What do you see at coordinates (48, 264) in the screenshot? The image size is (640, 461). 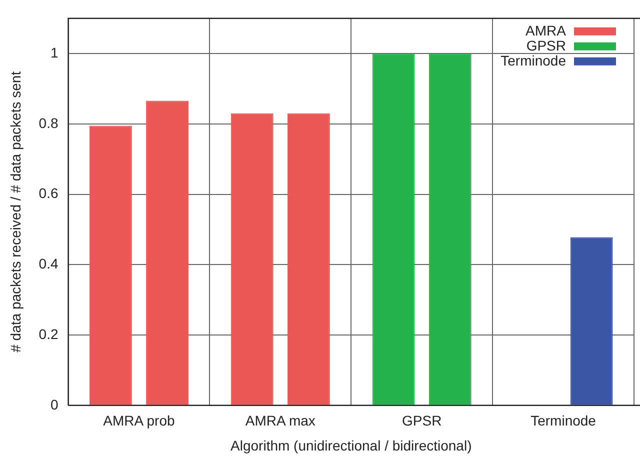 I see `y-tick-label: 0.4` at bounding box center [48, 264].